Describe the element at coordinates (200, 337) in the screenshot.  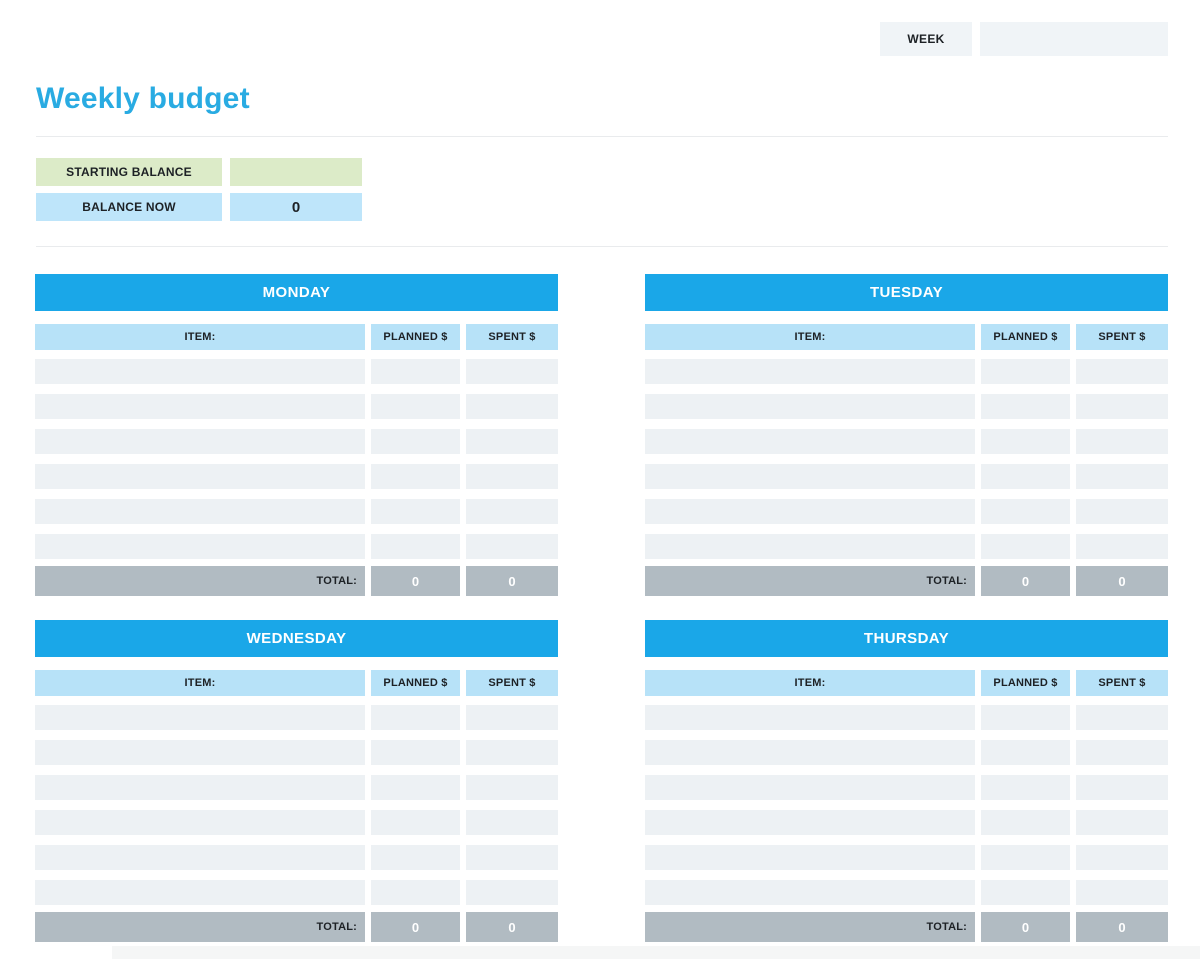
I see `column-header-item: ITEM:` at that location.